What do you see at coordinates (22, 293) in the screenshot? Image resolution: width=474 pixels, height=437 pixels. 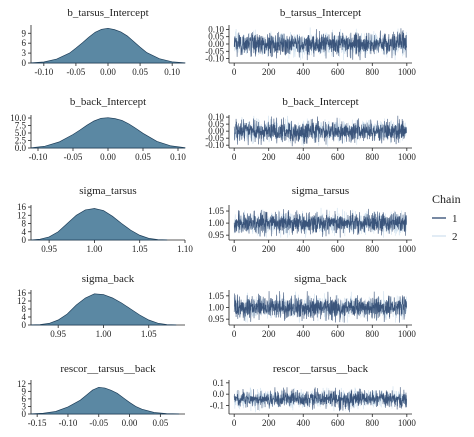 I see `y-tick-label: 16` at bounding box center [22, 293].